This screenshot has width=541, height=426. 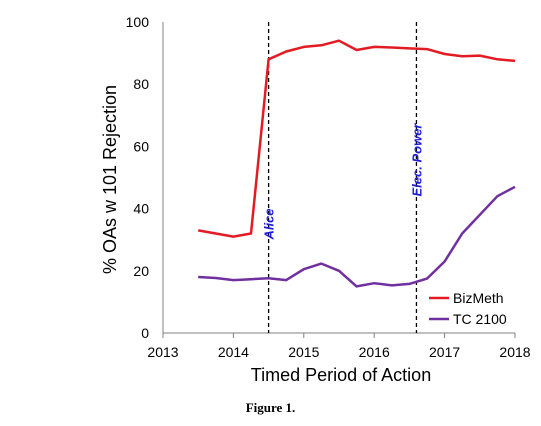 What do you see at coordinates (480, 319) in the screenshot?
I see `legend-label: TC 2100` at bounding box center [480, 319].